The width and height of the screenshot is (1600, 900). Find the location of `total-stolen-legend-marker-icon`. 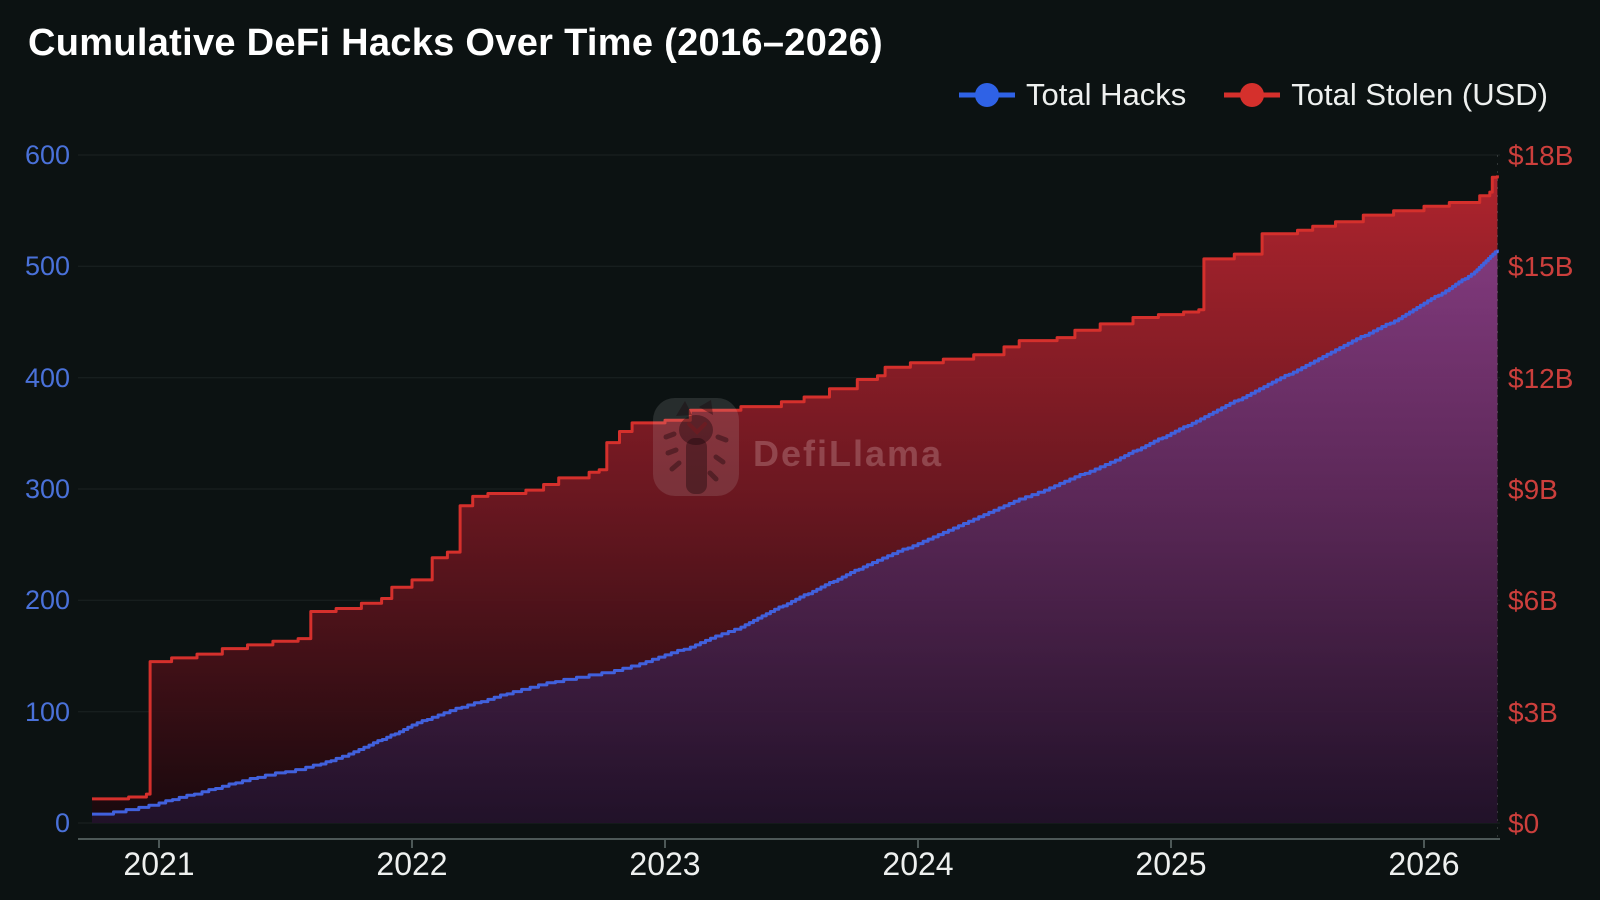

total-stolen-legend-marker-icon is located at coordinates (1252, 94).